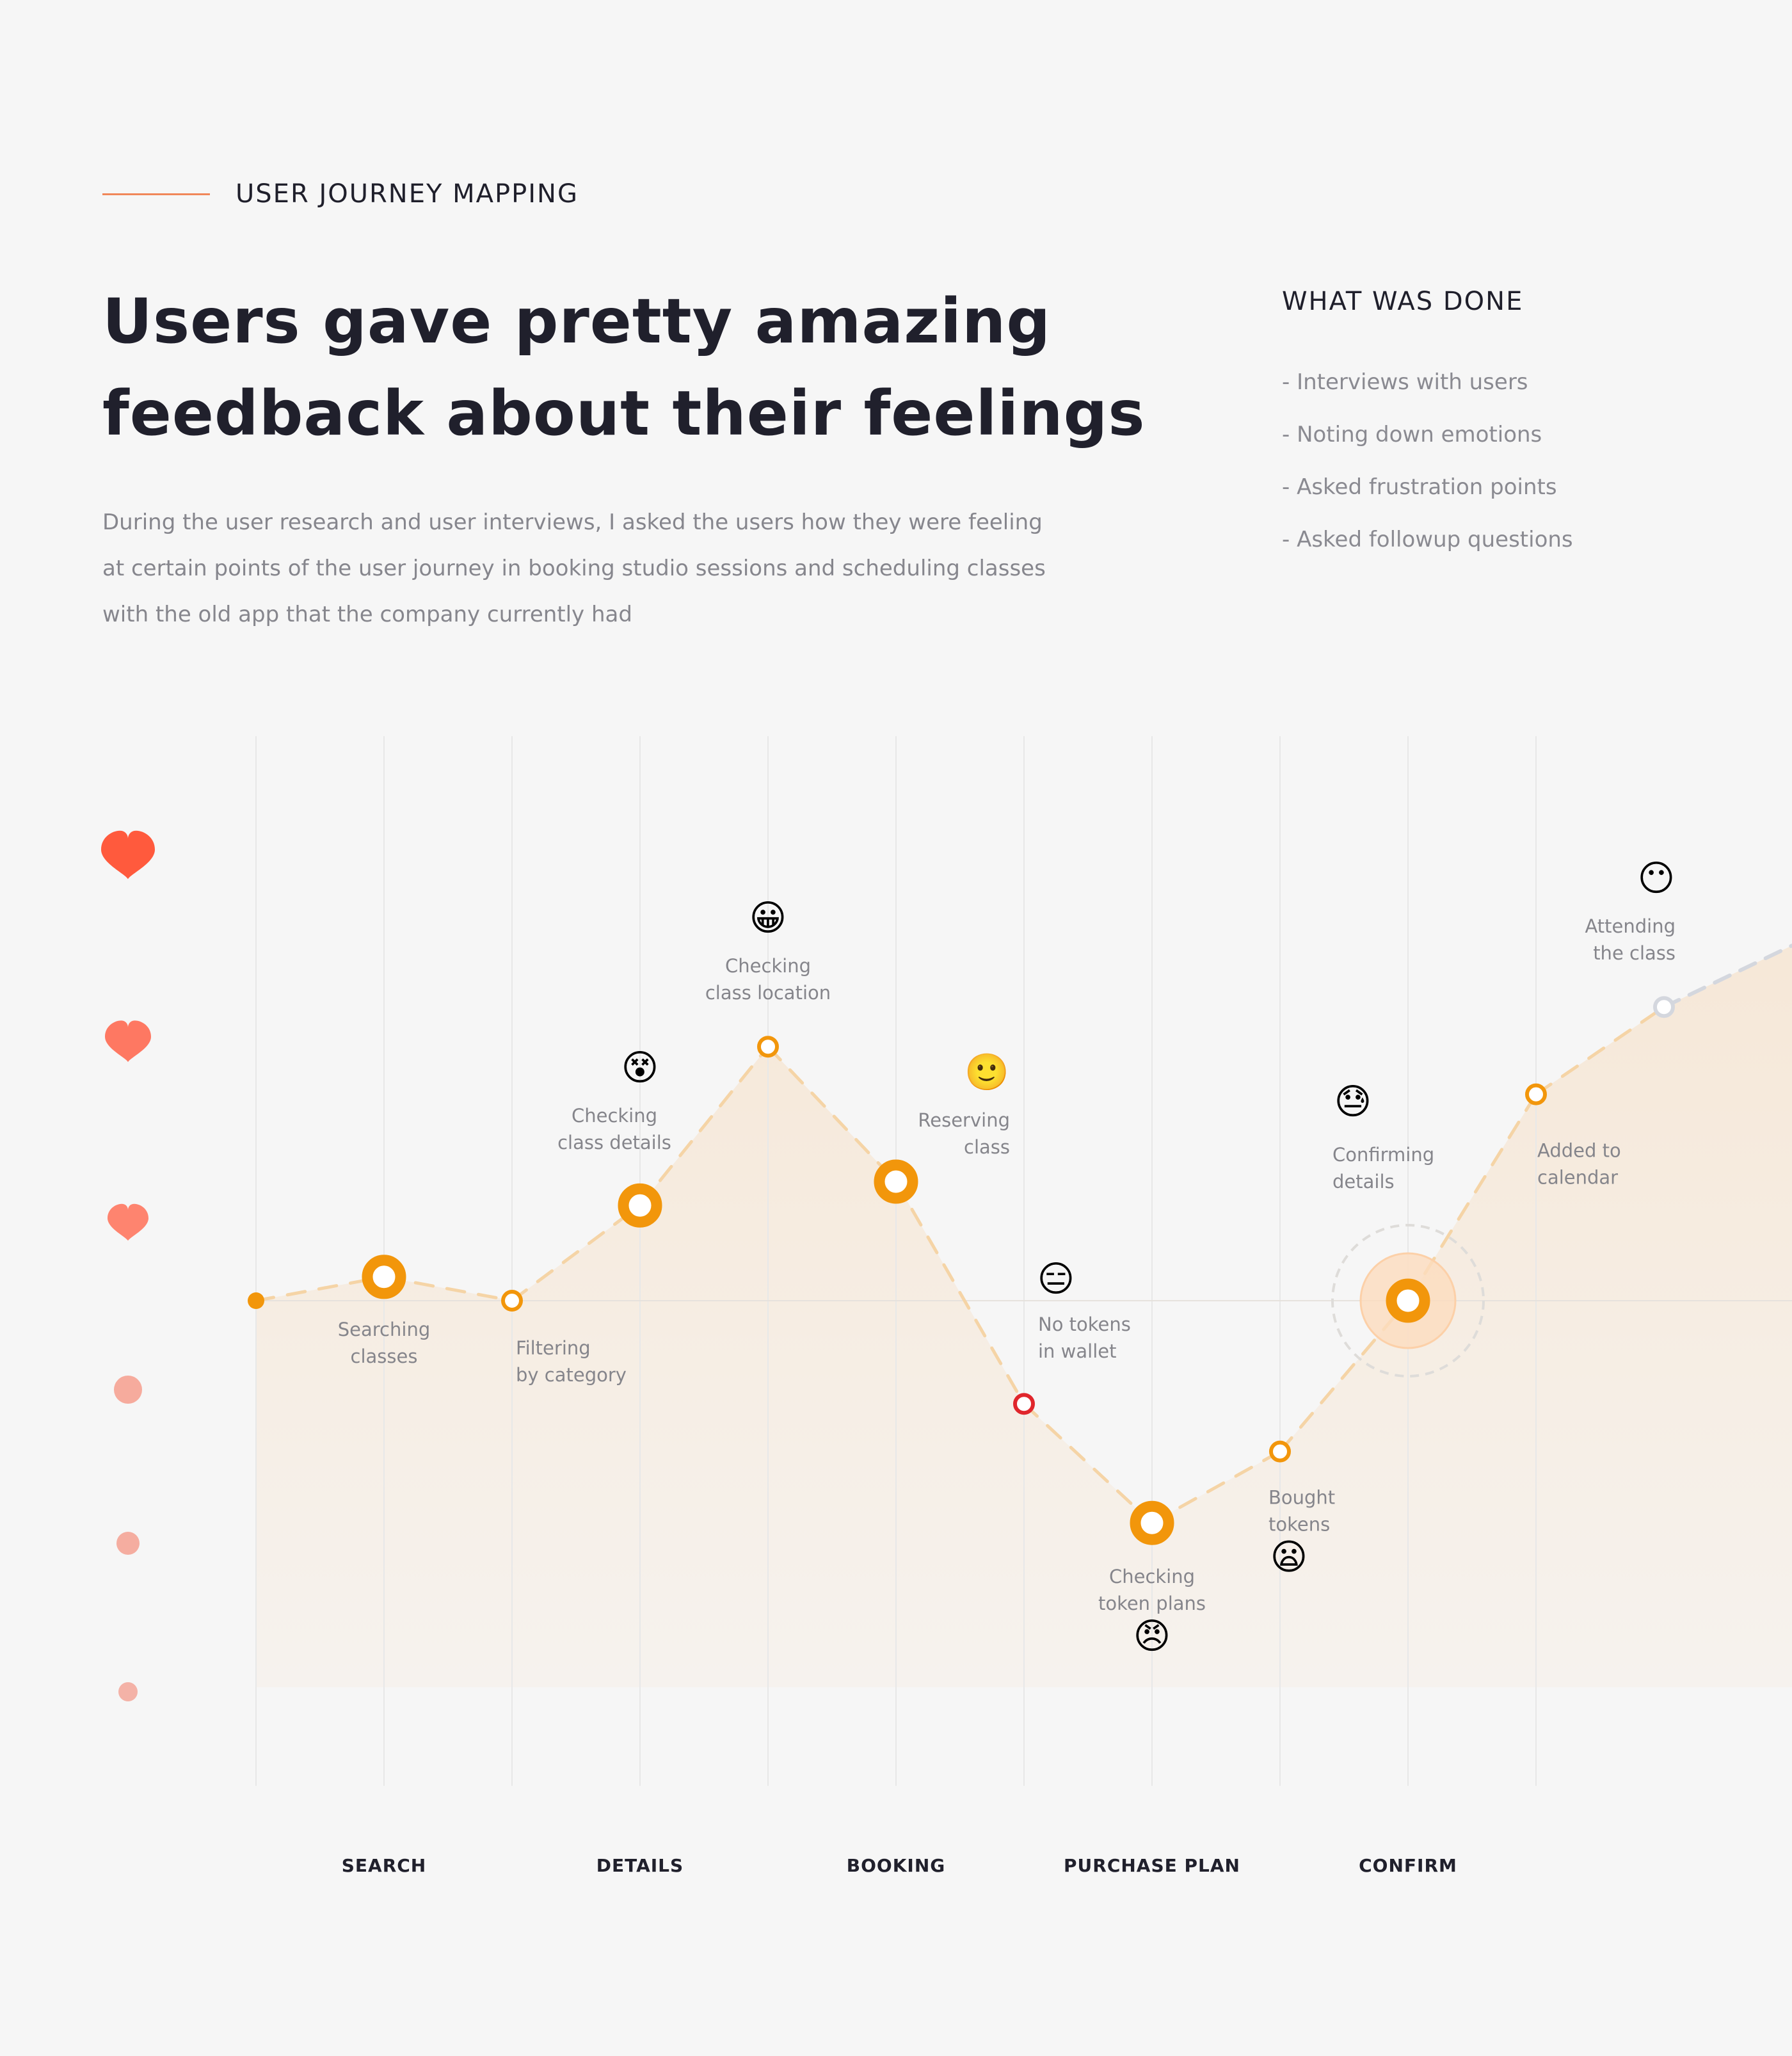 This screenshot has height=2056, width=1792. I want to click on journey-label-line: classes, so click(384, 1356).